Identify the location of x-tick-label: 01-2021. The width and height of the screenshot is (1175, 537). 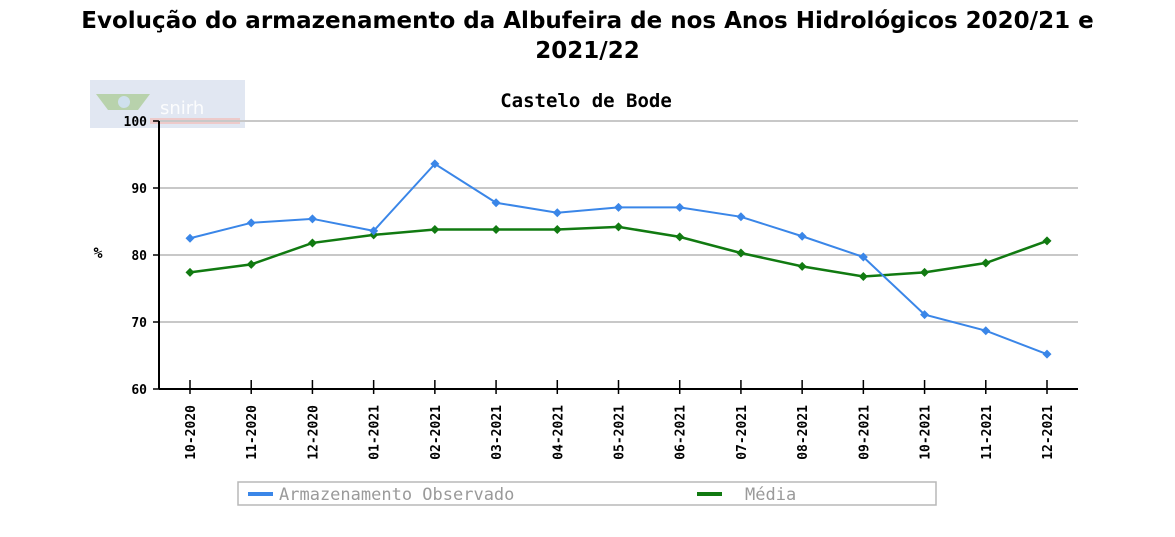
(375, 432).